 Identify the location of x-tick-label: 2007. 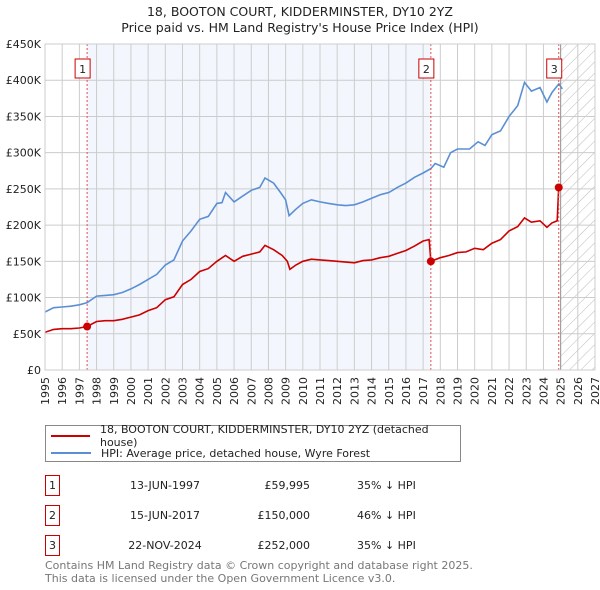
(251, 391).